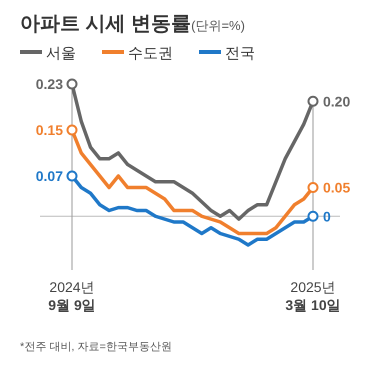  I want to click on text: *전주 대비, 자료=한국부동산원, so click(96, 347).